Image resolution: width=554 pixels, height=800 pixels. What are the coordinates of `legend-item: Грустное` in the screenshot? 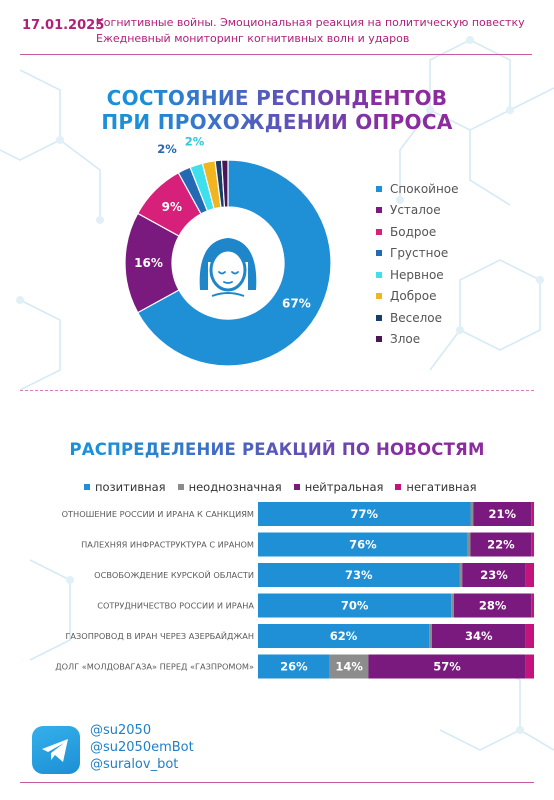 It's located at (417, 254).